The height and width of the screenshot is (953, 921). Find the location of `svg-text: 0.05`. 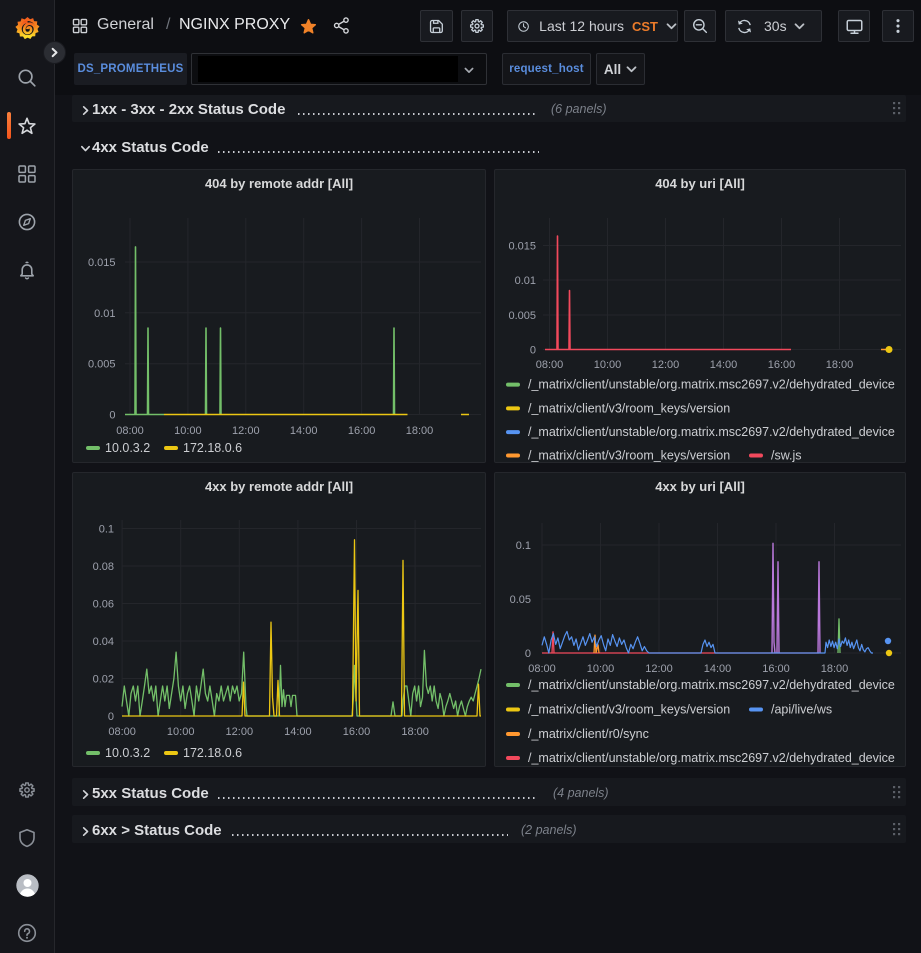

svg-text: 0.05 is located at coordinates (520, 600).